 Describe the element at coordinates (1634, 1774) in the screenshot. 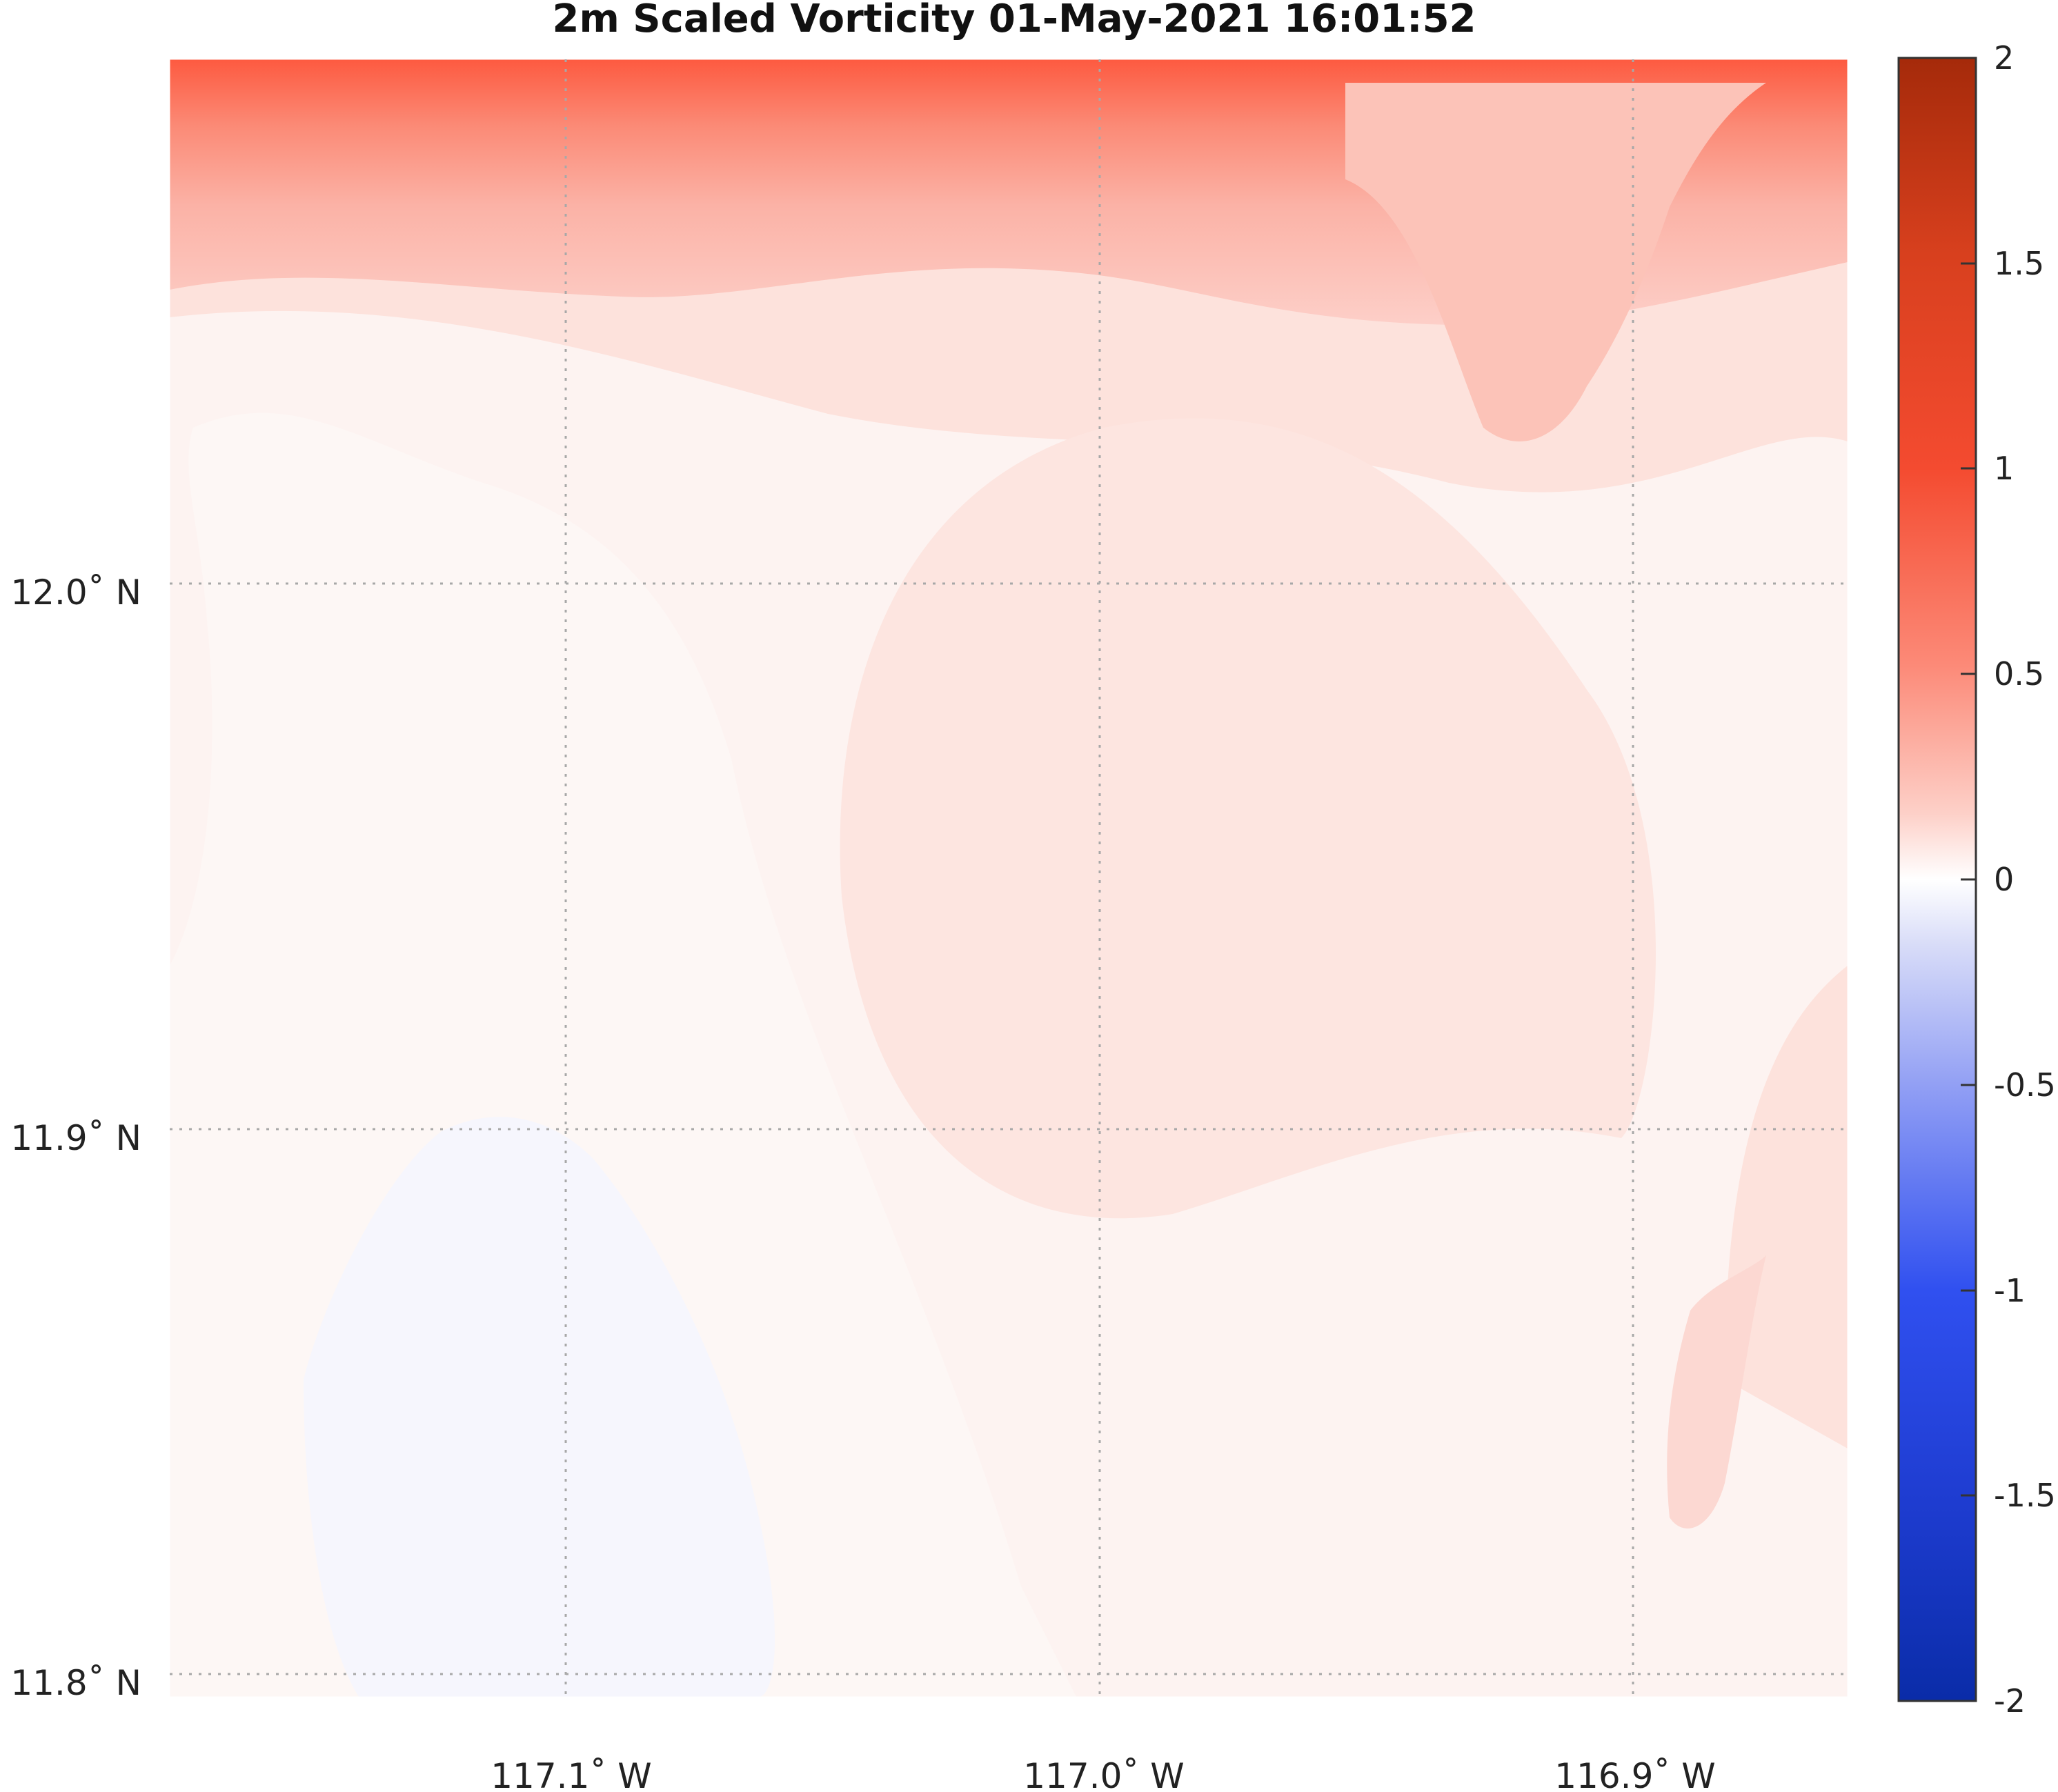

I see `lon-tick-label: 116.9˚ W` at that location.